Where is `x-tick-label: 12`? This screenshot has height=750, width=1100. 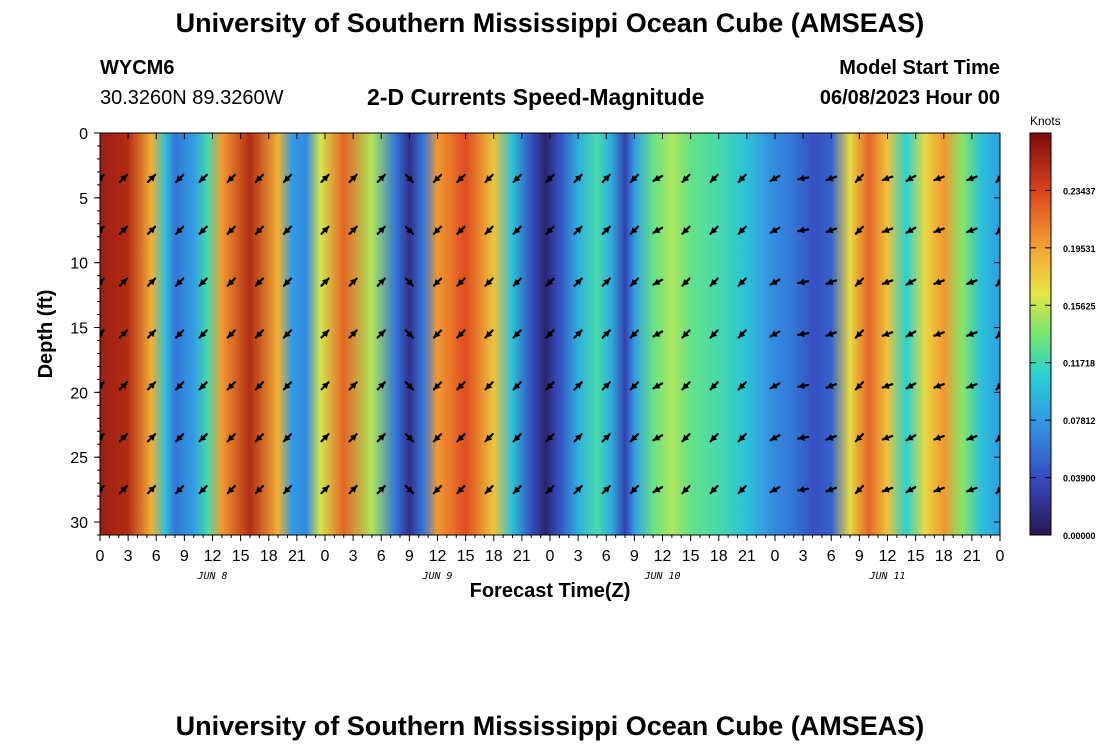
x-tick-label: 12 is located at coordinates (438, 556).